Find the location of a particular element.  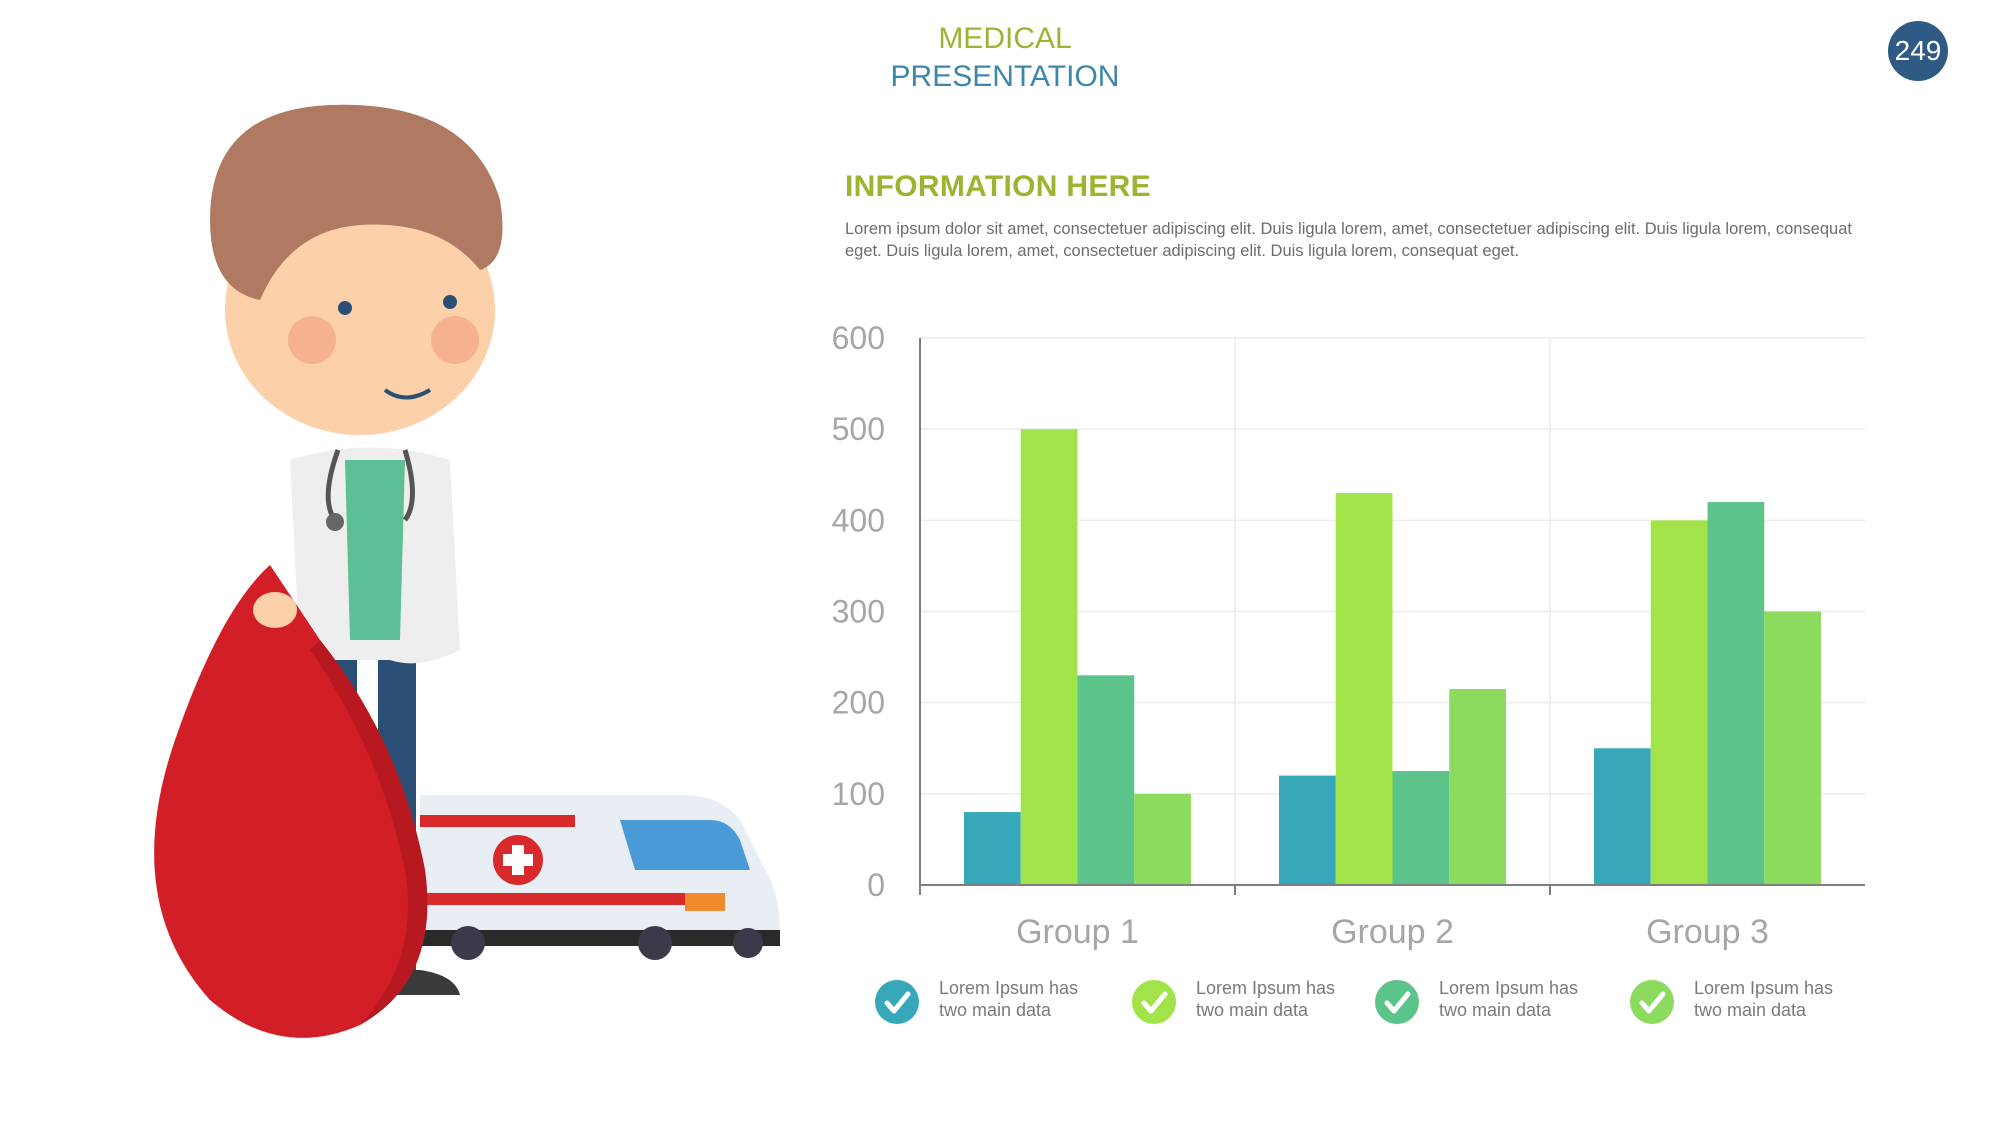

y-axis-ticks: 0 100 200 300 400 500 600 is located at coordinates (858, 611).